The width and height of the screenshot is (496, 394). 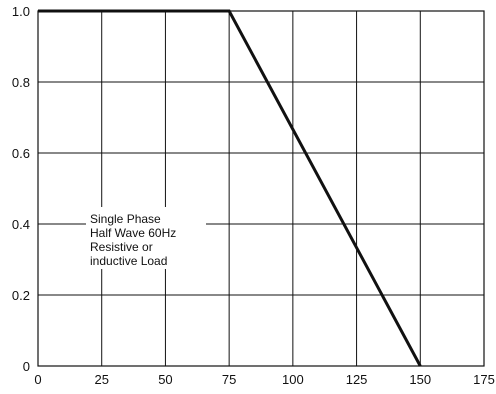 I want to click on y-tick-label: 0.8, so click(x=21, y=82).